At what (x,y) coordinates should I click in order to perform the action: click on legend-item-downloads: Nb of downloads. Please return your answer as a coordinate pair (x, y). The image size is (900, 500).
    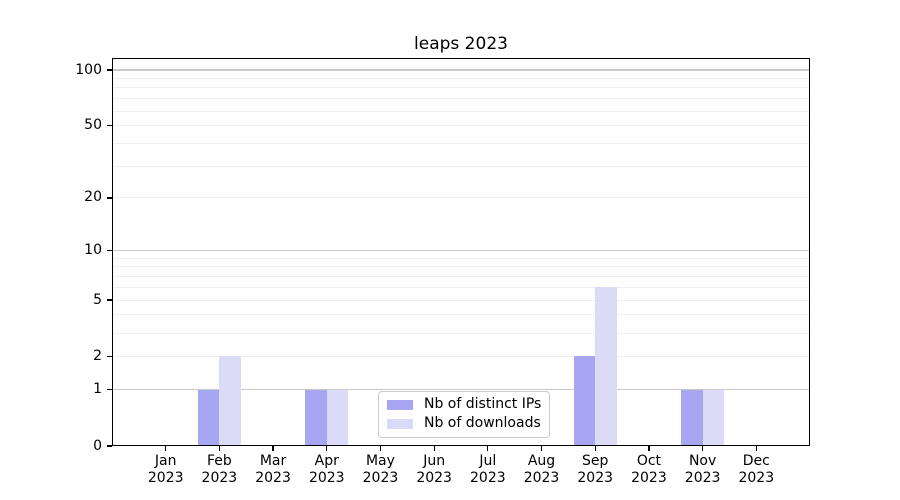
    Looking at the image, I should click on (464, 423).